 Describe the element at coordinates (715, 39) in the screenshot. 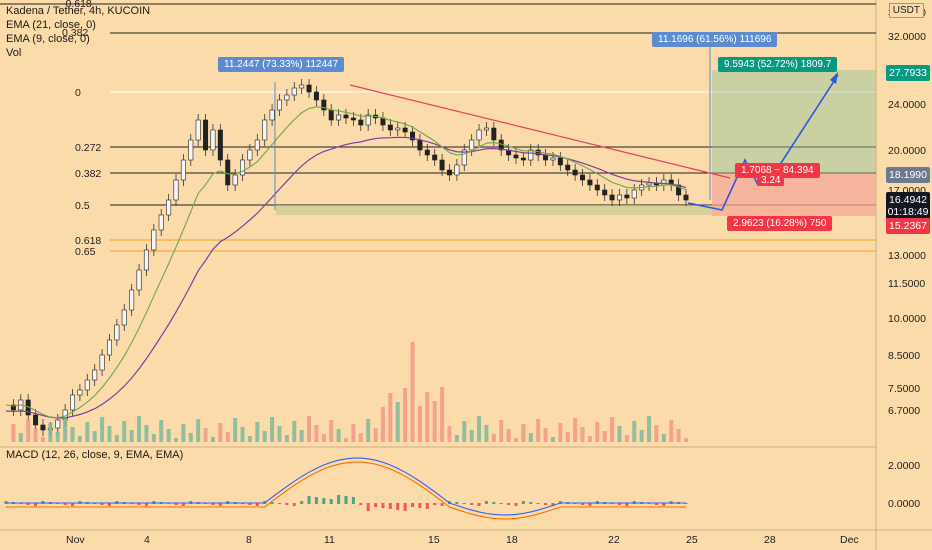

I see `measure-label-2: 11.1696 (61.56%) 111696` at that location.